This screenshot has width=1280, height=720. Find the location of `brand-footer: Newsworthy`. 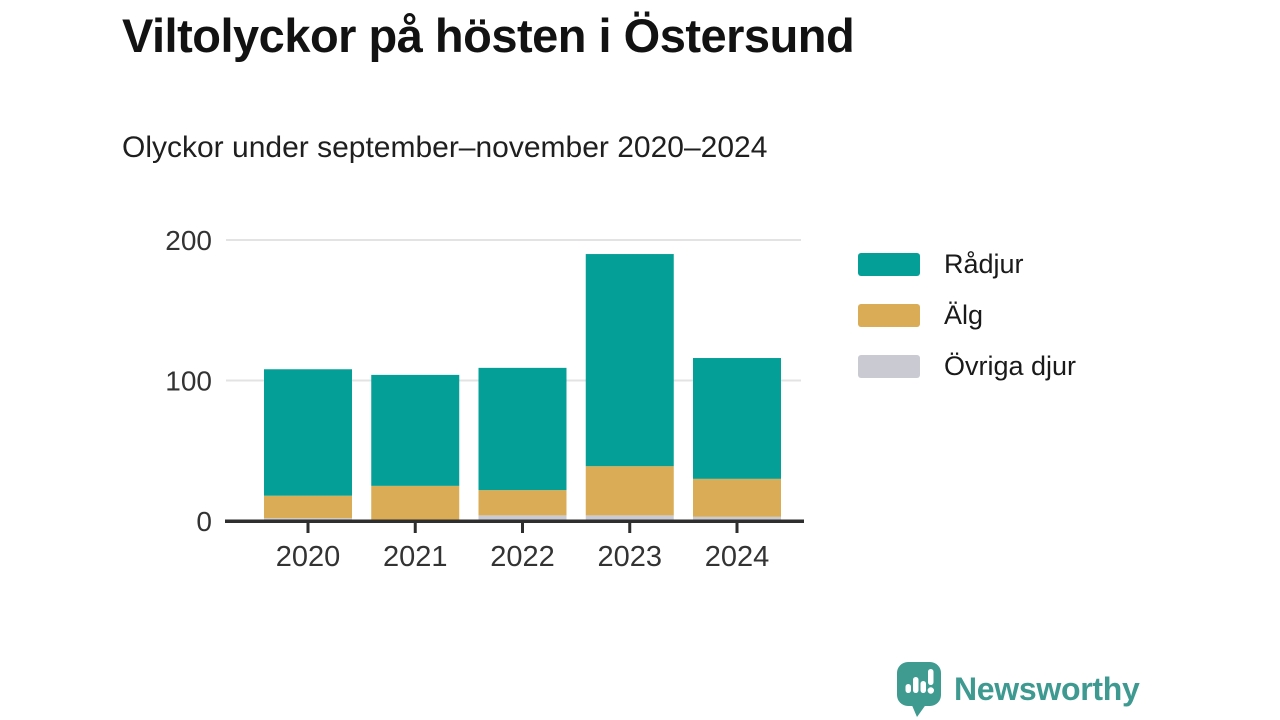

brand-footer: Newsworthy is located at coordinates (1018, 689).